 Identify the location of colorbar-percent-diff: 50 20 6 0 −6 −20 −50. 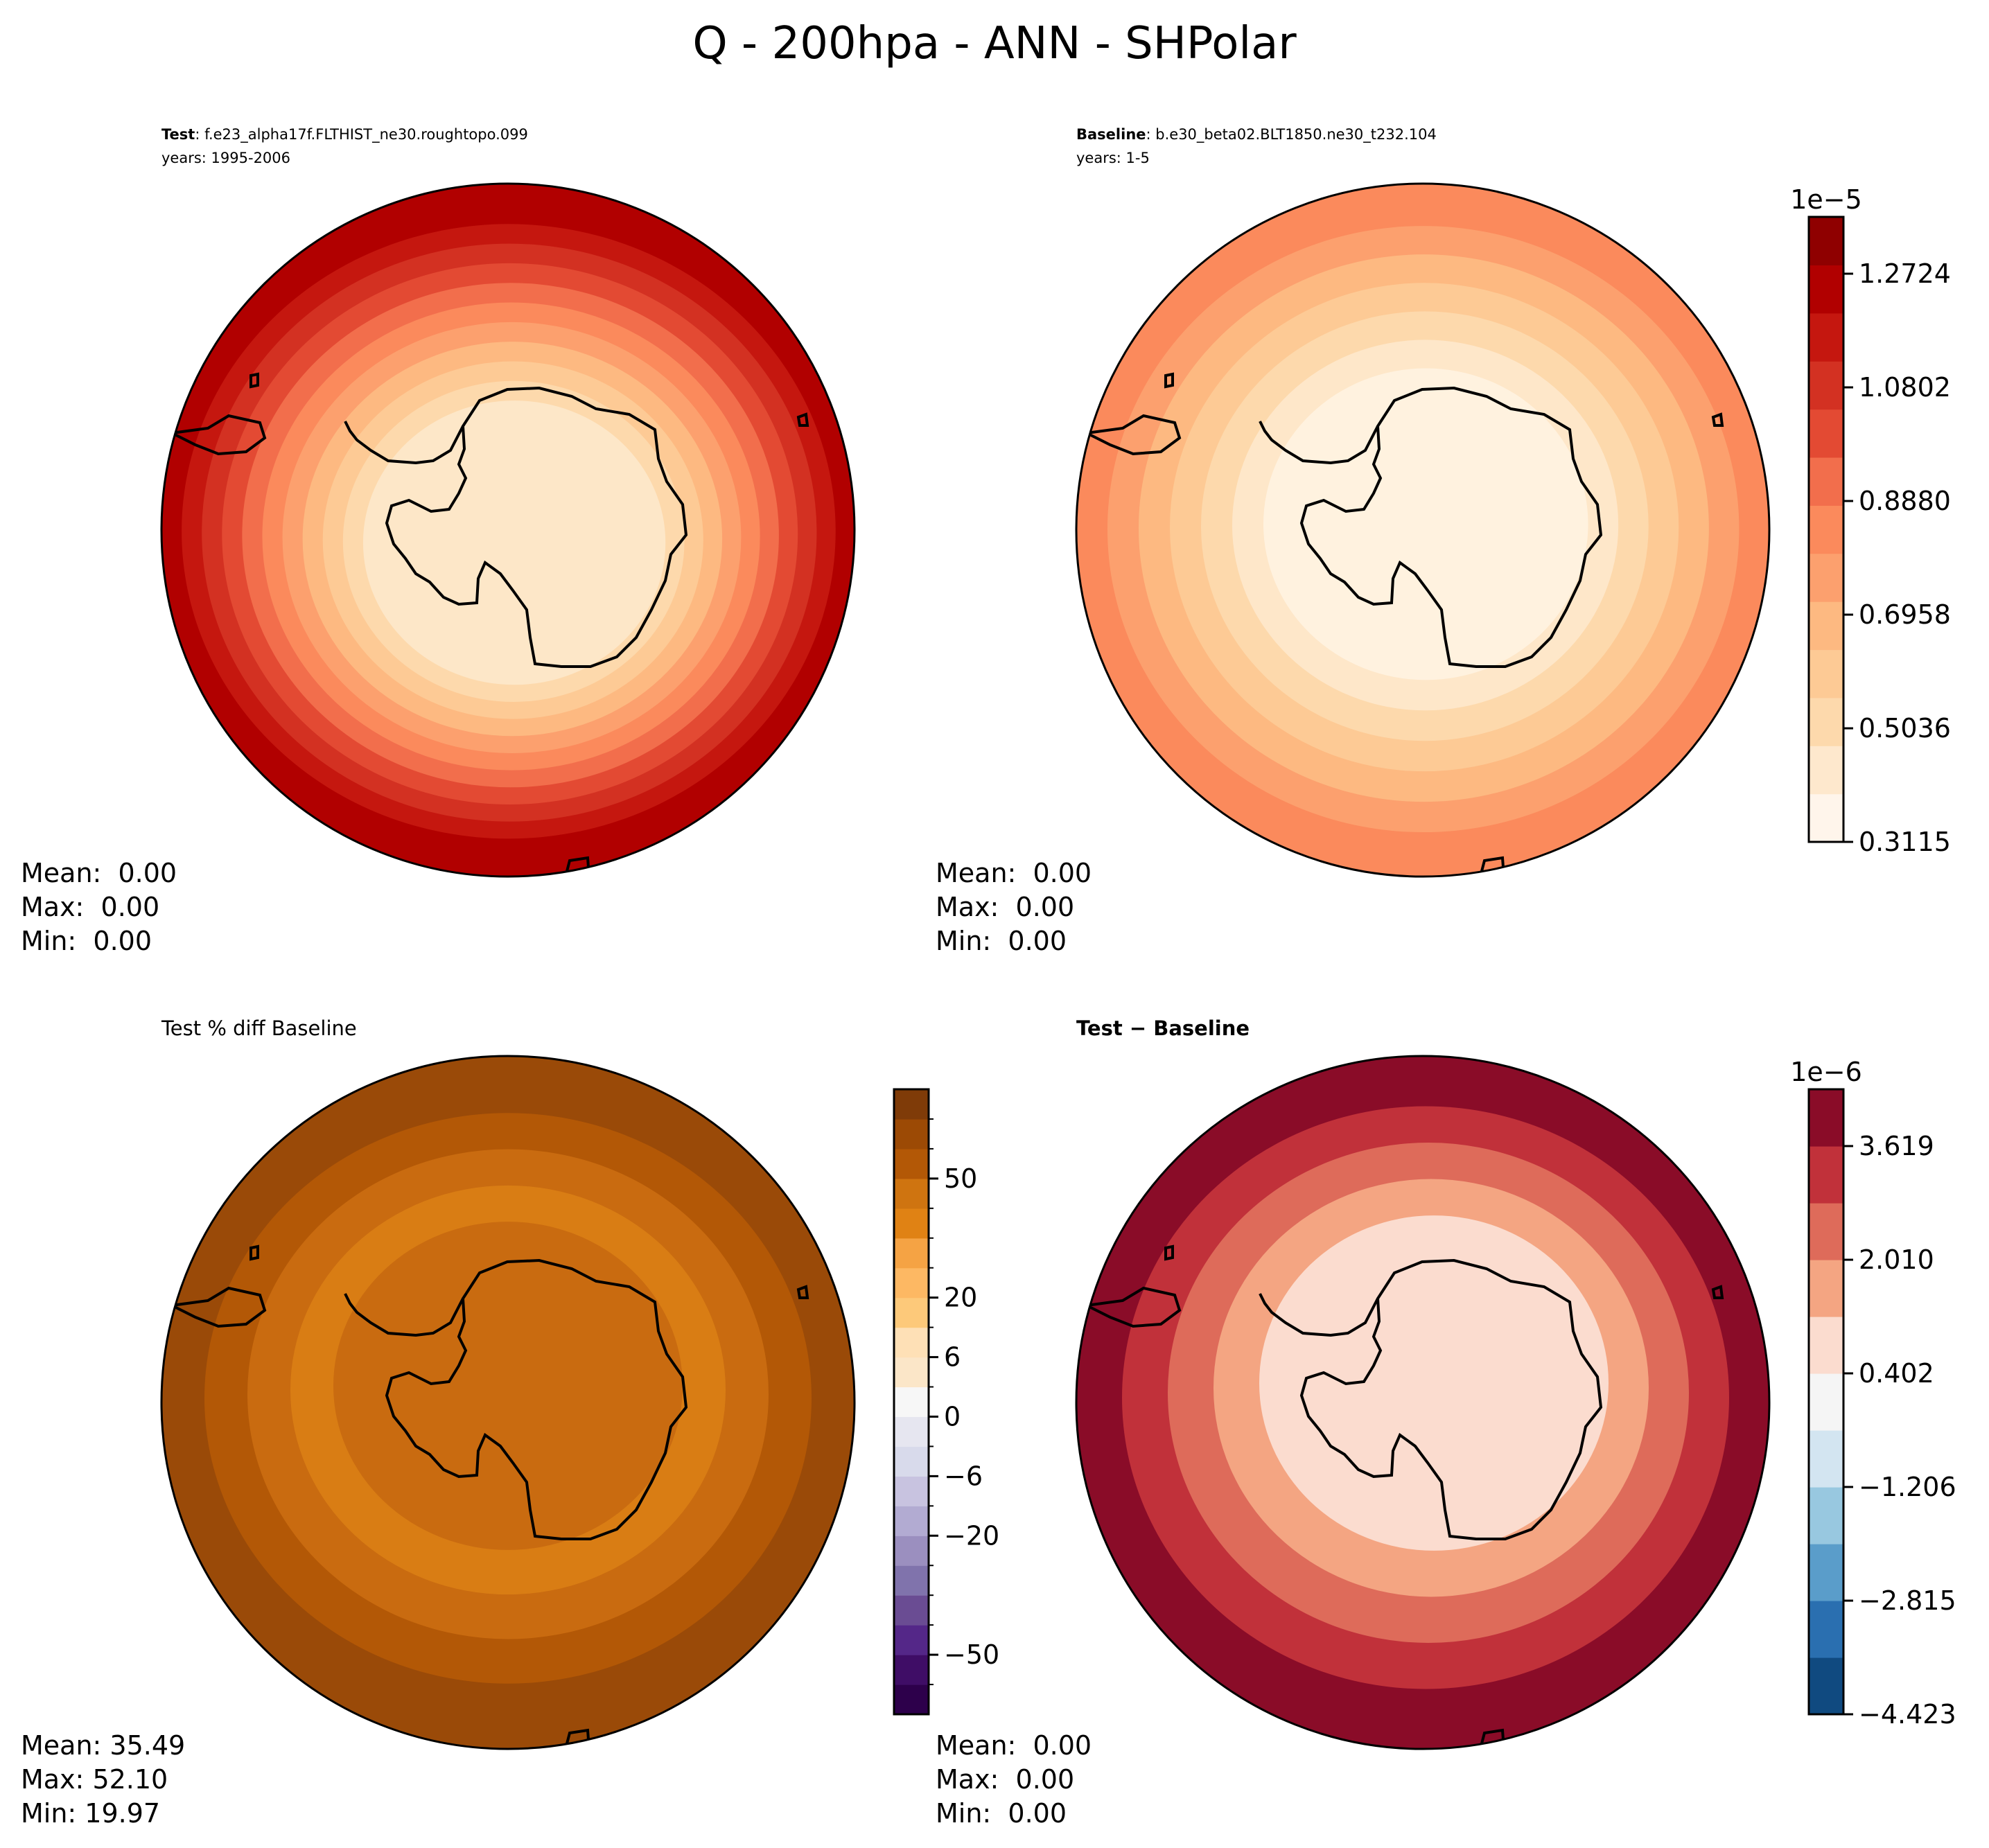
(946, 1402).